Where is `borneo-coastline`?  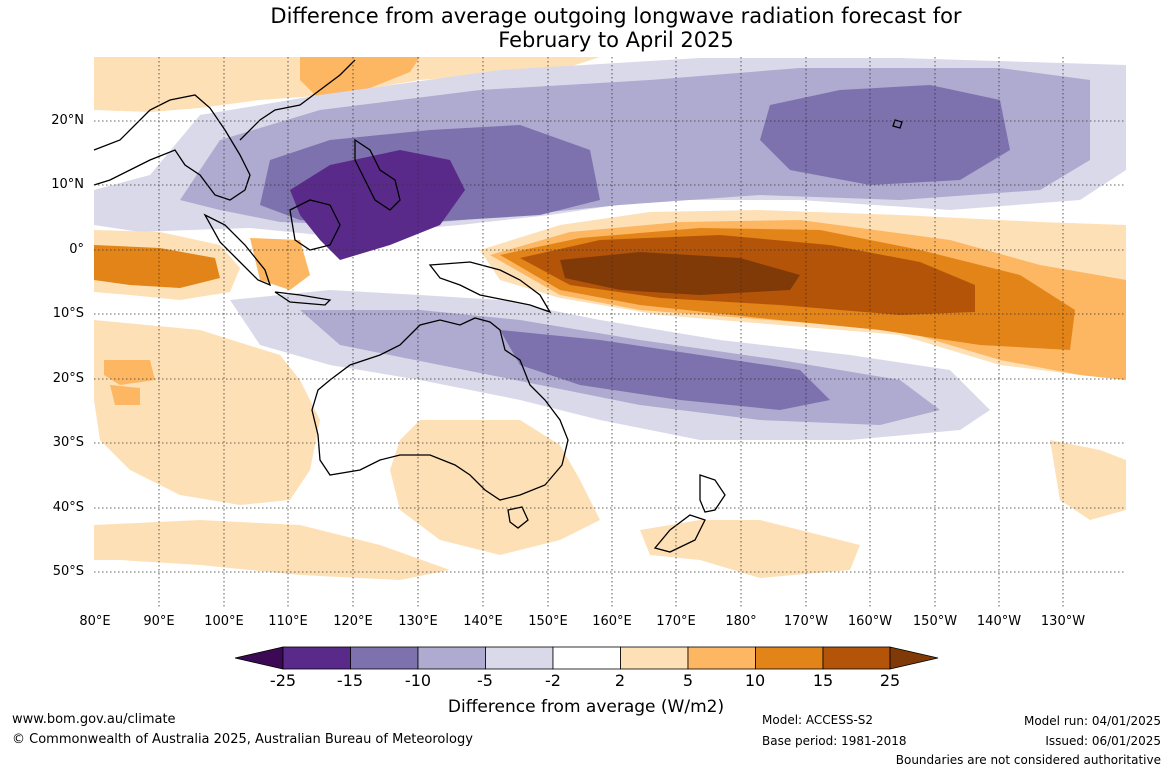 borneo-coastline is located at coordinates (315, 225).